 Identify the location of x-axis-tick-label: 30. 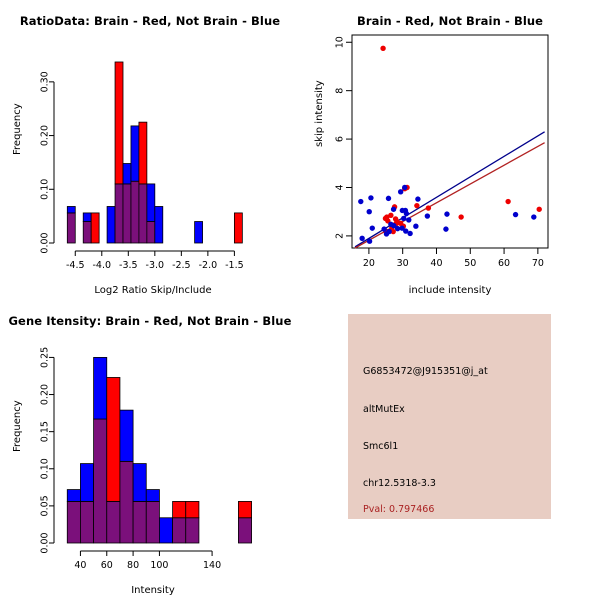
(403, 263).